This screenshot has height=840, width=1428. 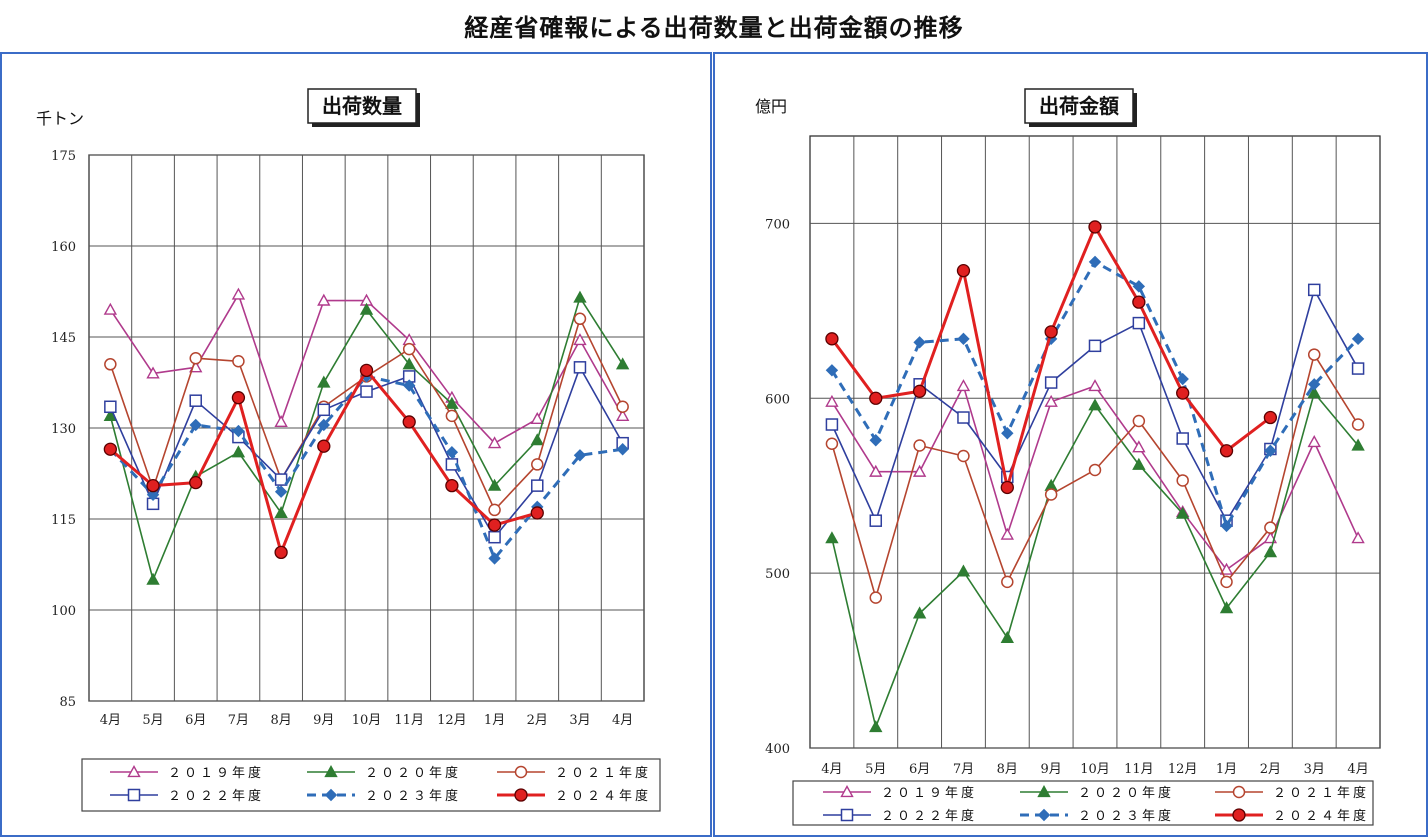 What do you see at coordinates (1239, 792) in the screenshot?
I see `legend-marker-2021` at bounding box center [1239, 792].